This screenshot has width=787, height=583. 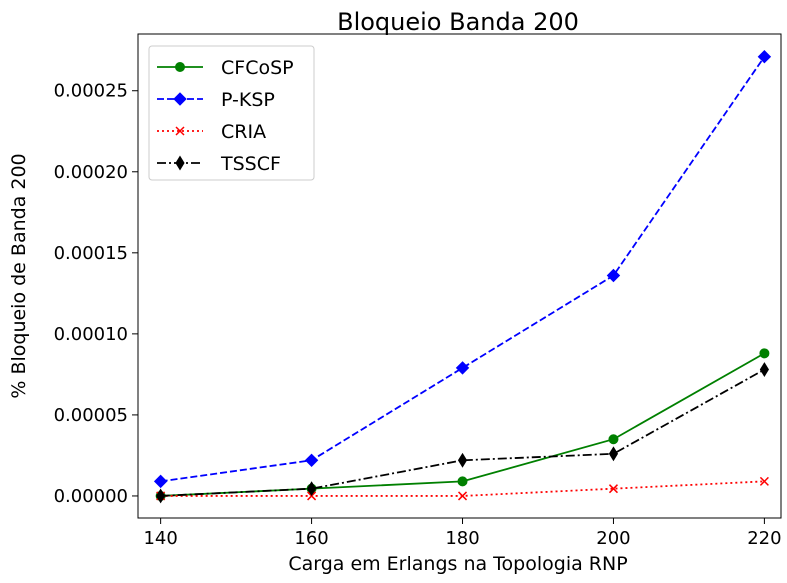 I want to click on legend-entry: TSSCF, so click(x=219, y=164).